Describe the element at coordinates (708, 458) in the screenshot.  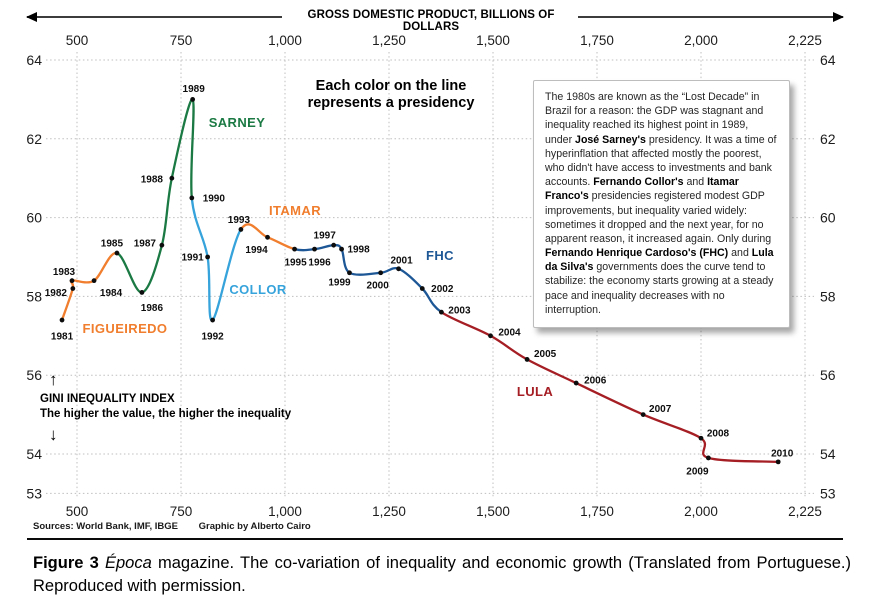
I see `data-point-2009` at that location.